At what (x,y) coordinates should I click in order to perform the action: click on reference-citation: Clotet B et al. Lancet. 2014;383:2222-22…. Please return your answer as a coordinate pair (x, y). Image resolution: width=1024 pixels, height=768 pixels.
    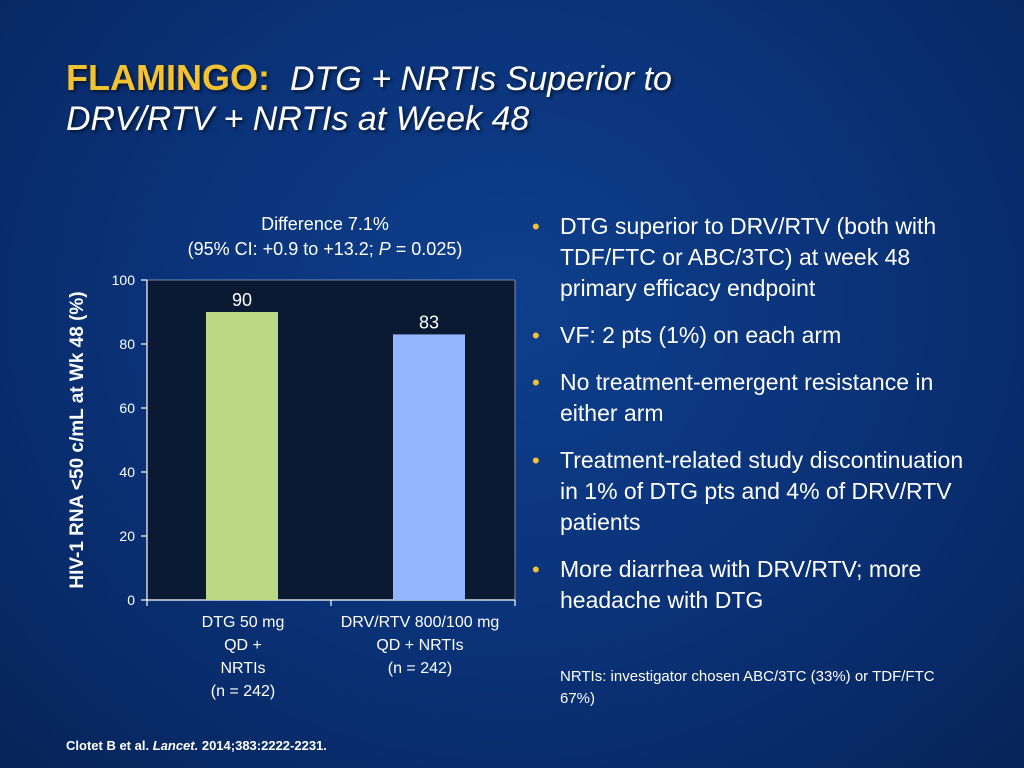
    Looking at the image, I should click on (196, 745).